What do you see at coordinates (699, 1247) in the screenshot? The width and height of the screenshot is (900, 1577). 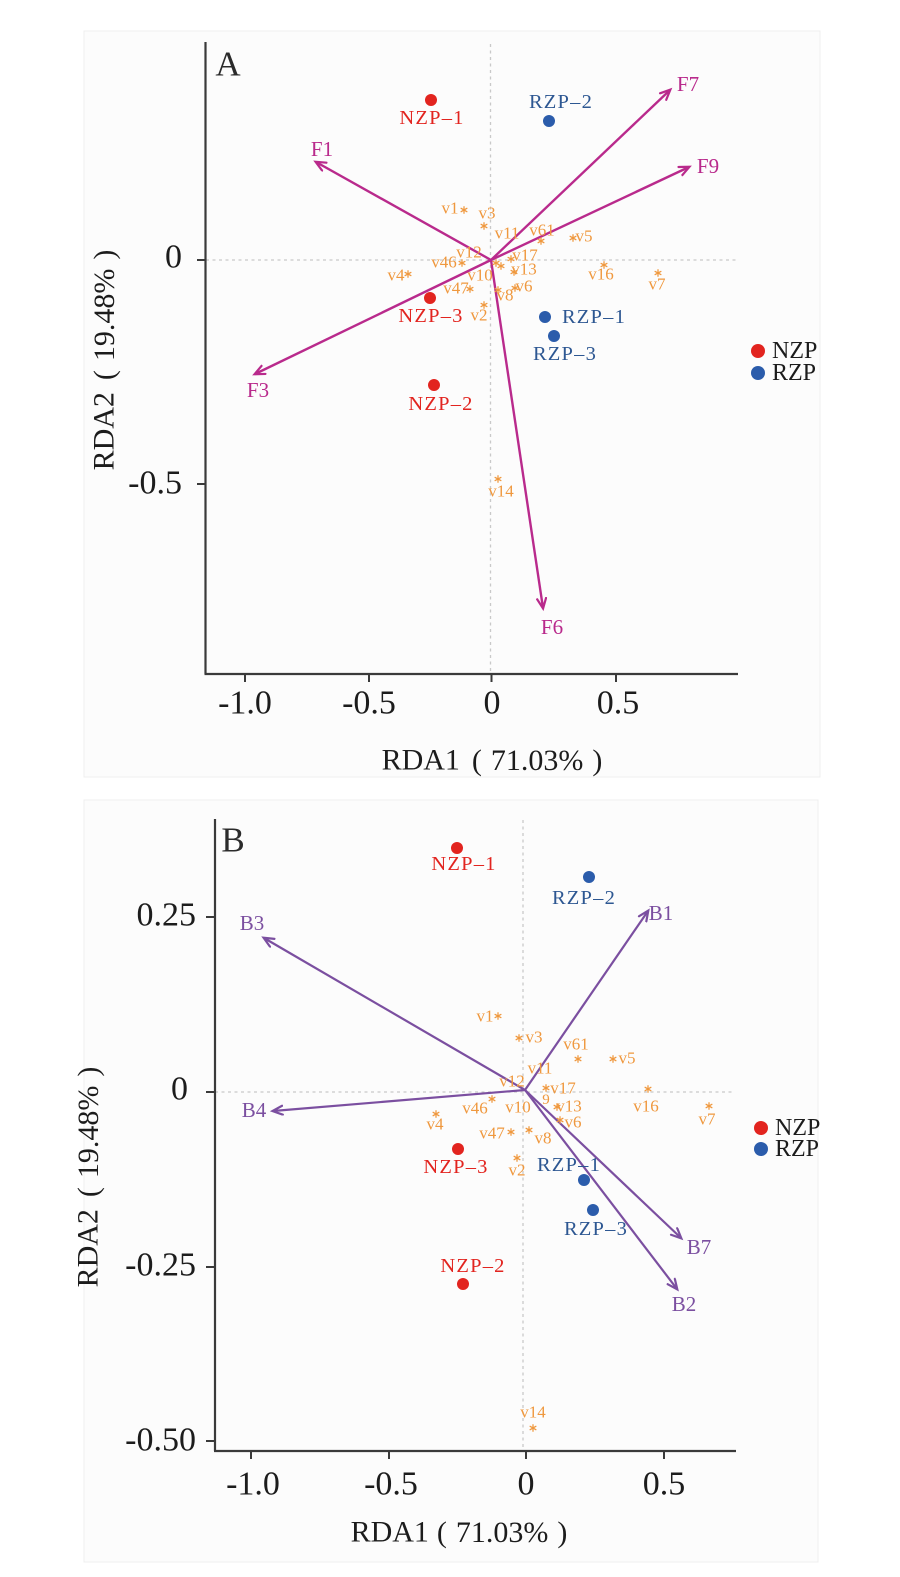 I see `svg-text: B7` at bounding box center [699, 1247].